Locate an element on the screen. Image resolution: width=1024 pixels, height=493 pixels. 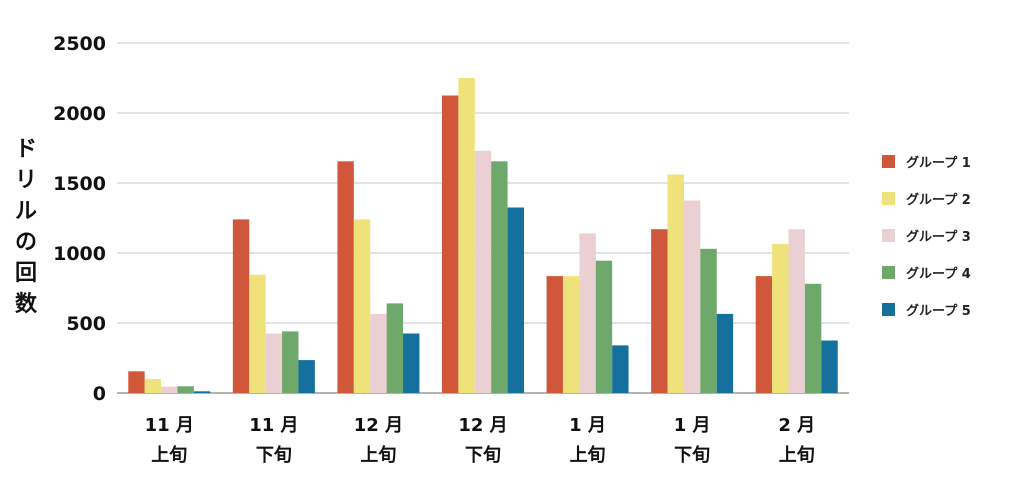
x-tick-label: 12 月上旬 is located at coordinates (378, 440).